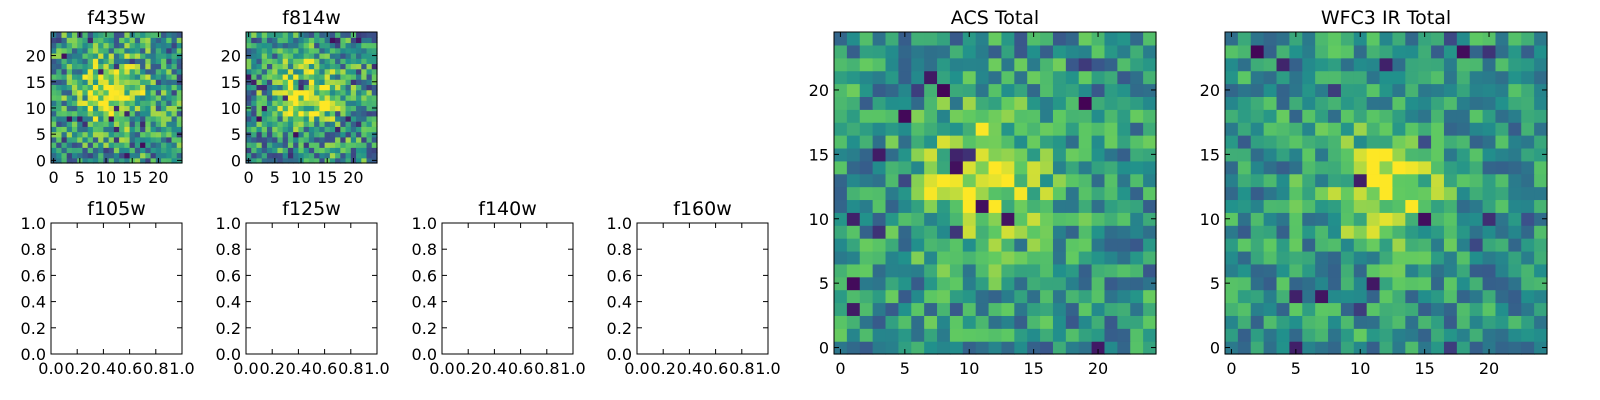 This screenshot has height=400, width=1600. What do you see at coordinates (969, 368) in the screenshot?
I see `x-tick-label: 10` at bounding box center [969, 368].